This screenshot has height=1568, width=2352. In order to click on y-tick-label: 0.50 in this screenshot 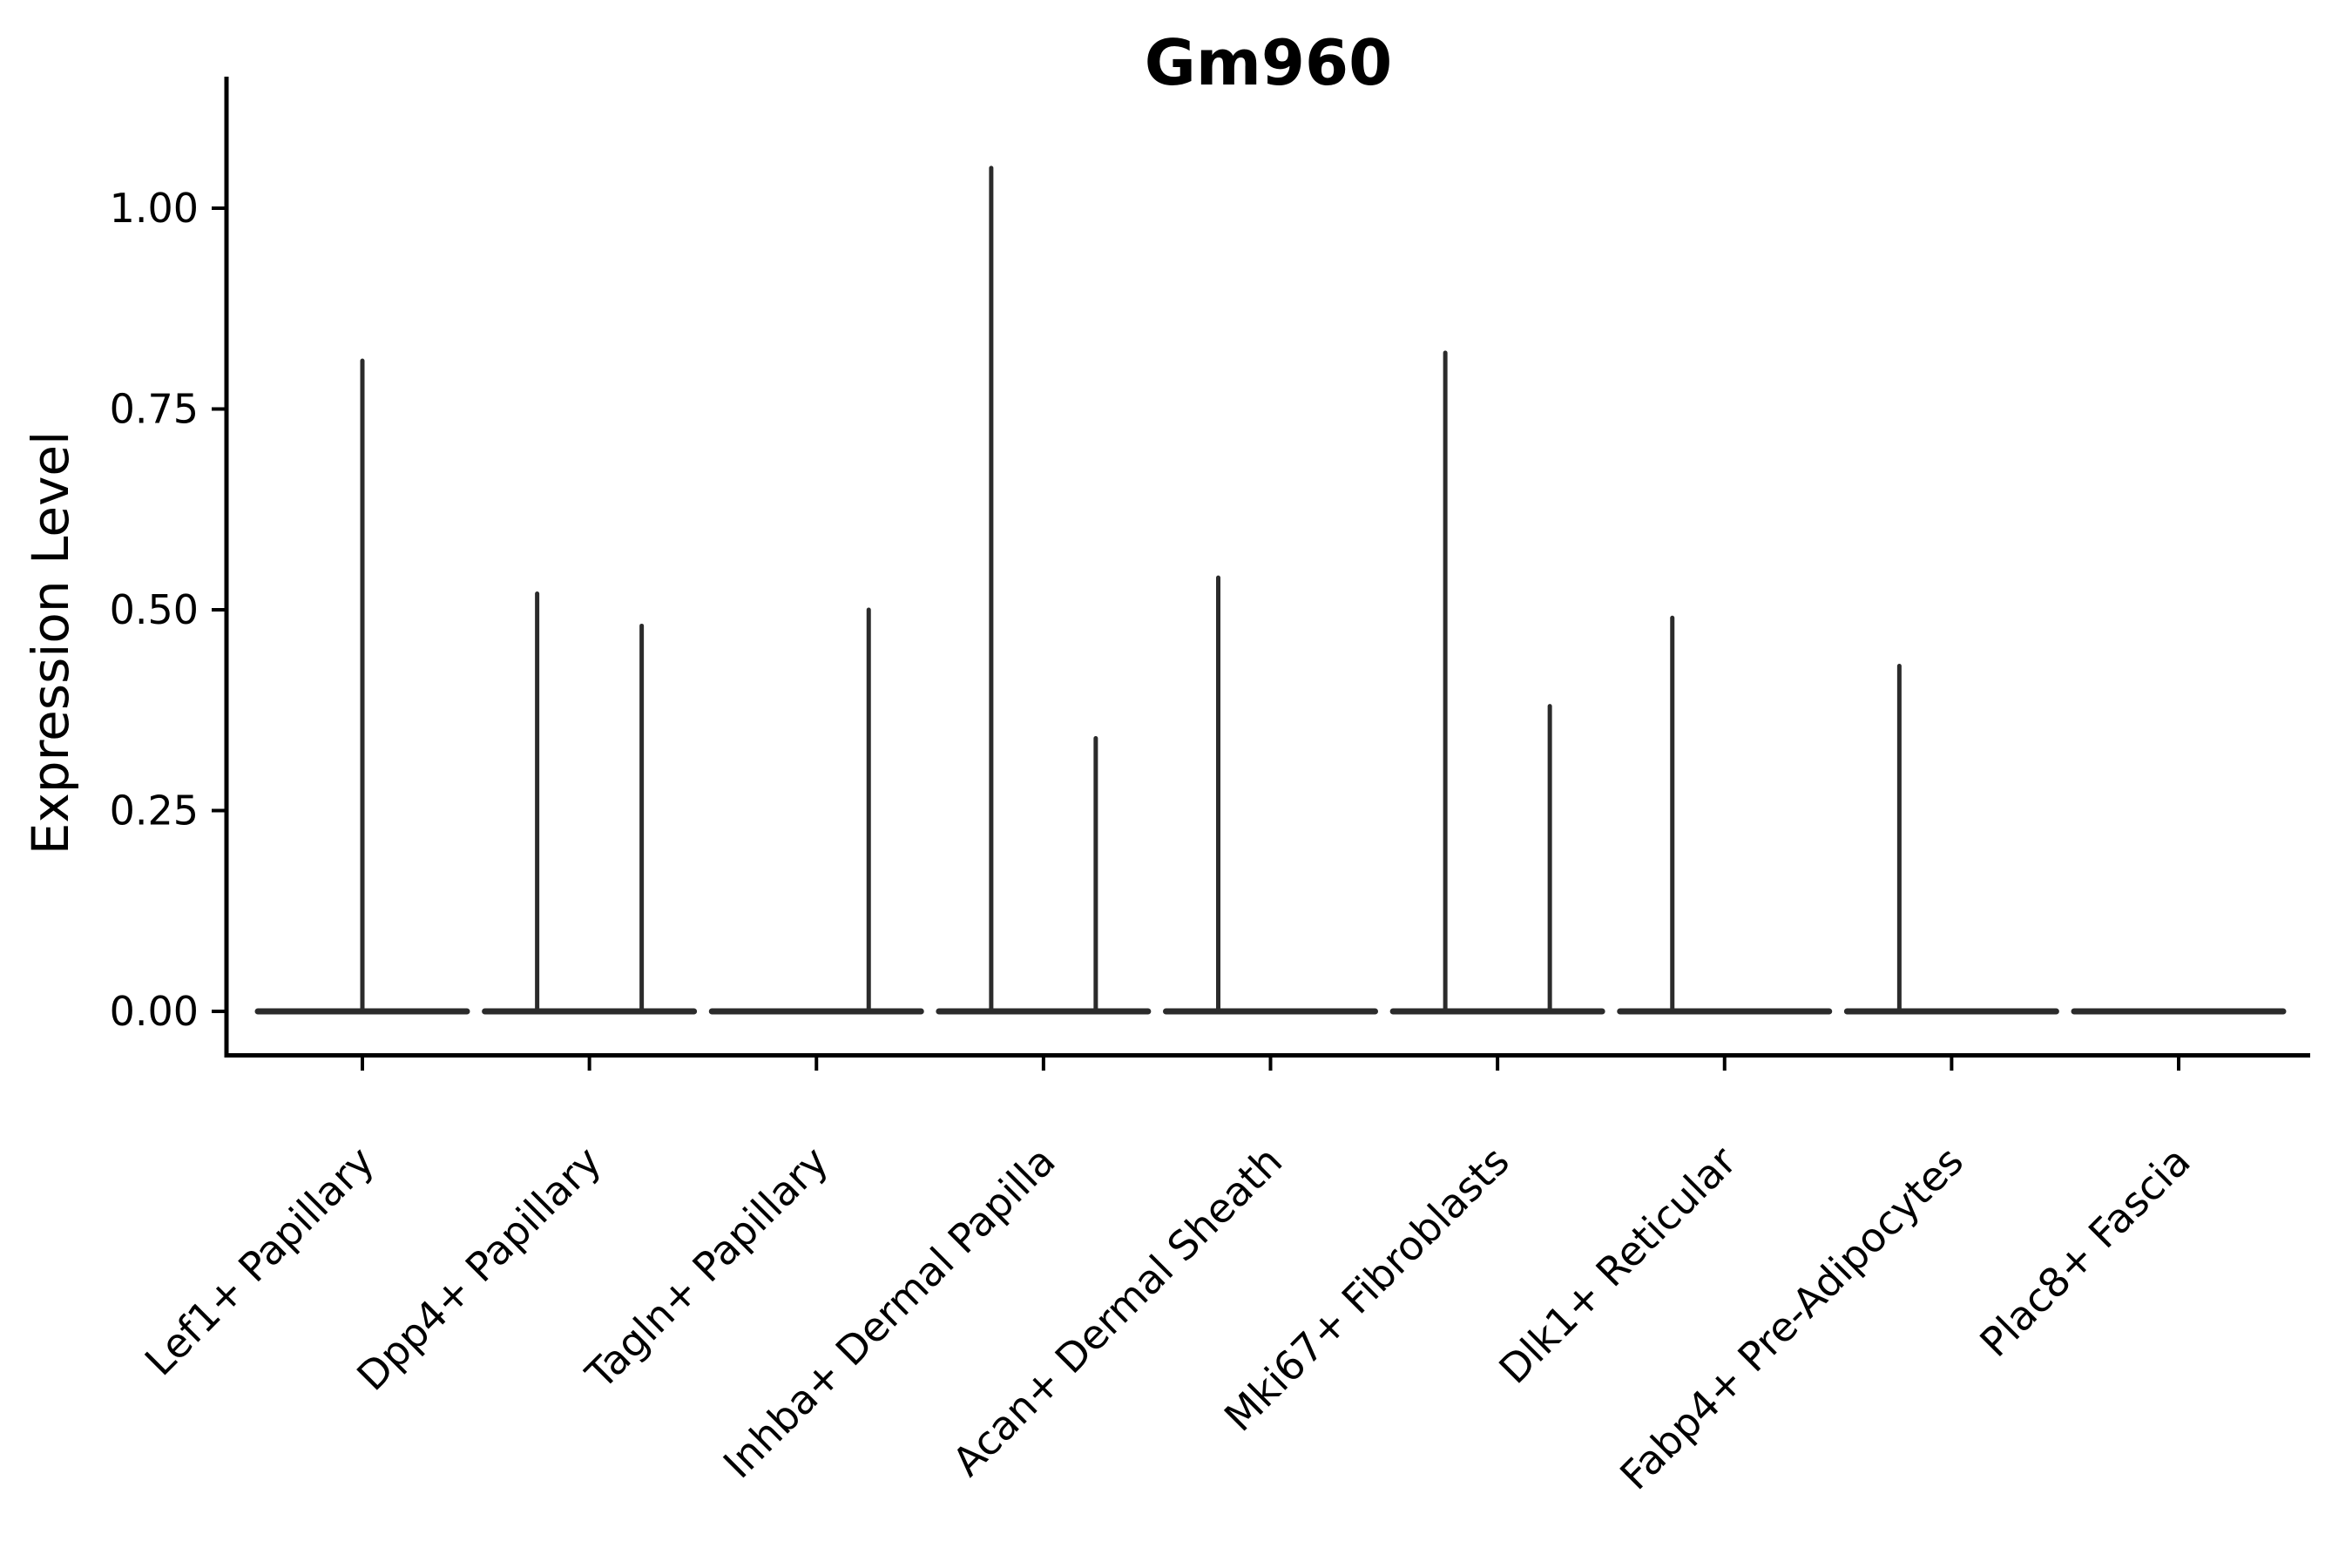, I will do `click(154, 609)`.